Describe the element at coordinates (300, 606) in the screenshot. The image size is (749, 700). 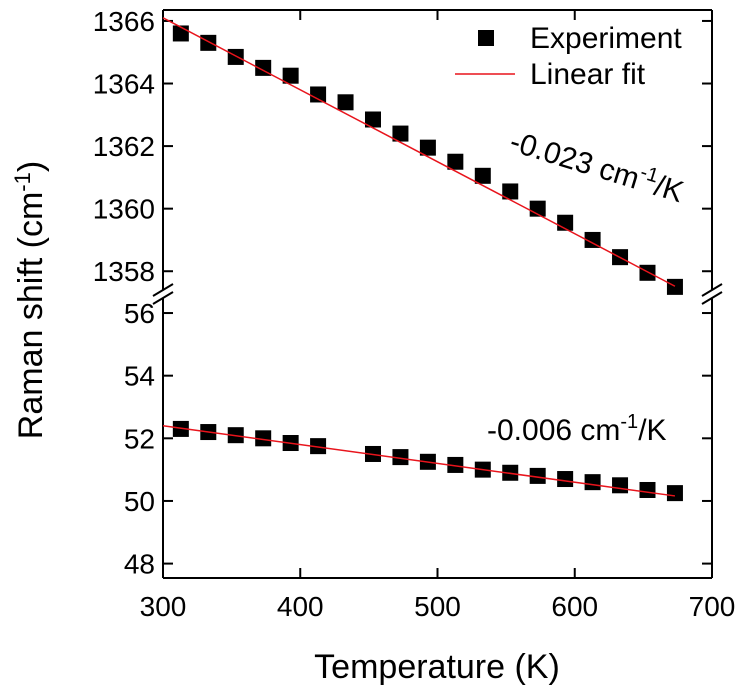
I see `x-tick-label: 400` at that location.